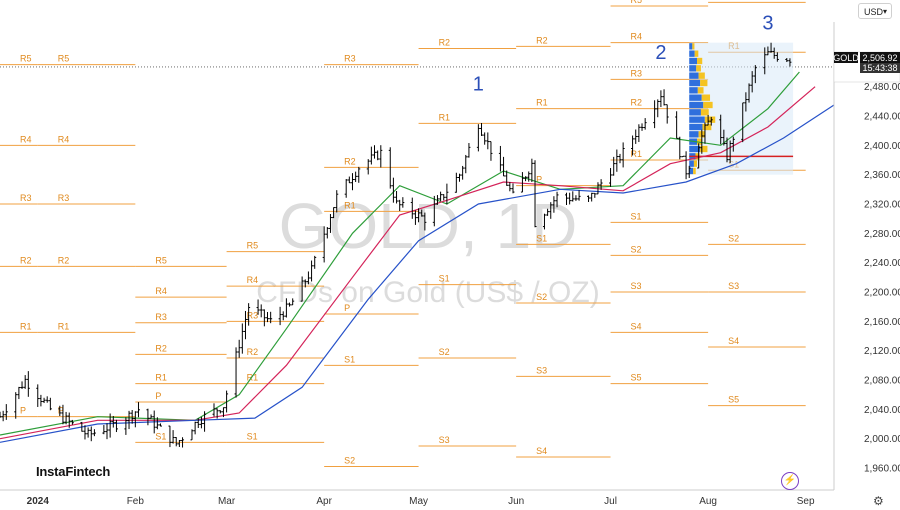 Image resolution: width=900 pixels, height=510 pixels. What do you see at coordinates (636, 378) in the screenshot?
I see `pivot-label-s5: S5` at bounding box center [636, 378].